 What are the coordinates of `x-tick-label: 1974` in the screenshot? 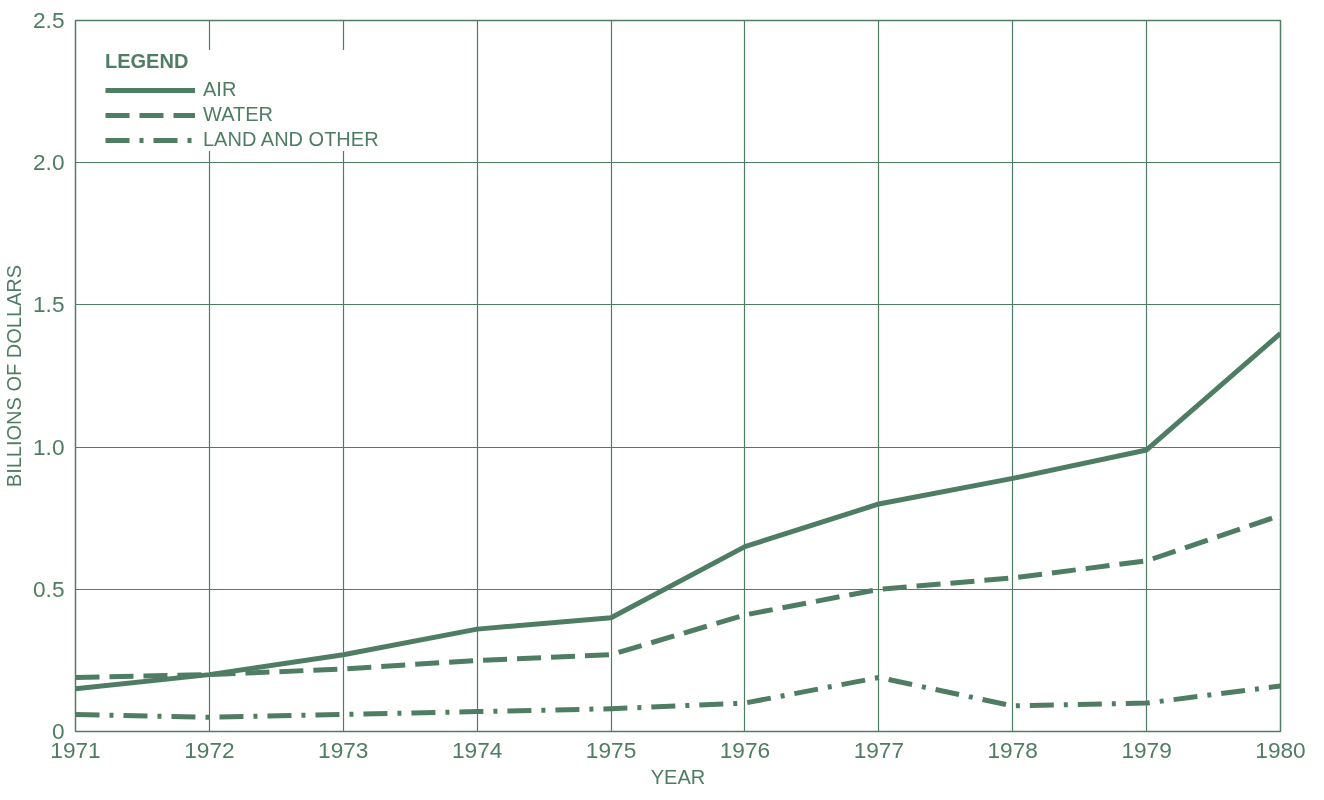 It's located at (477, 749).